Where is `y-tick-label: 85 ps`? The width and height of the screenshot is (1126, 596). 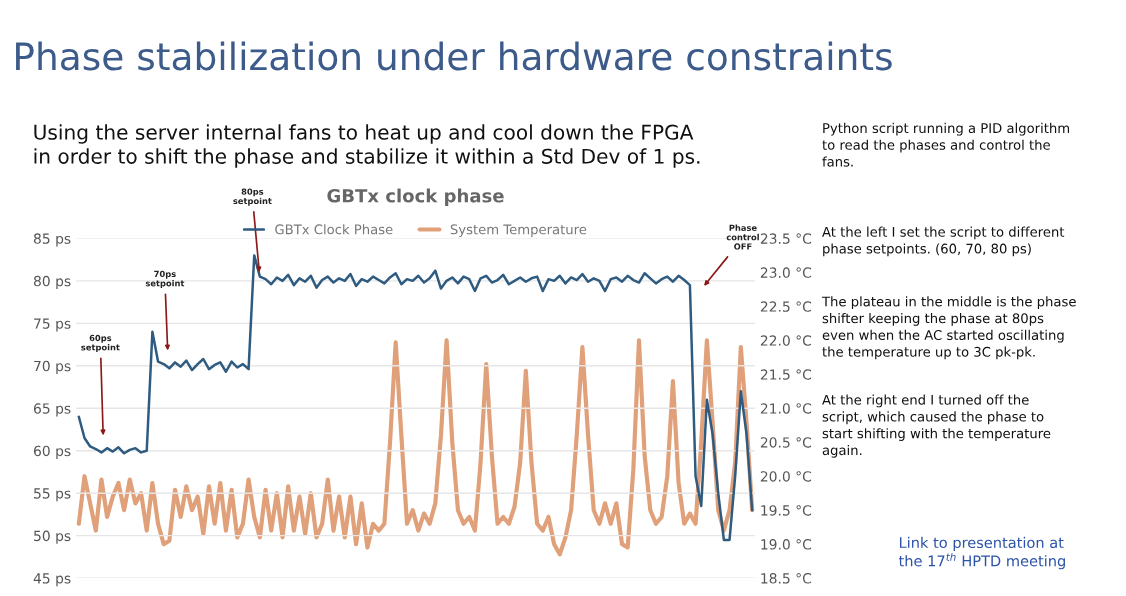
y-tick-label: 85 ps is located at coordinates (52, 240).